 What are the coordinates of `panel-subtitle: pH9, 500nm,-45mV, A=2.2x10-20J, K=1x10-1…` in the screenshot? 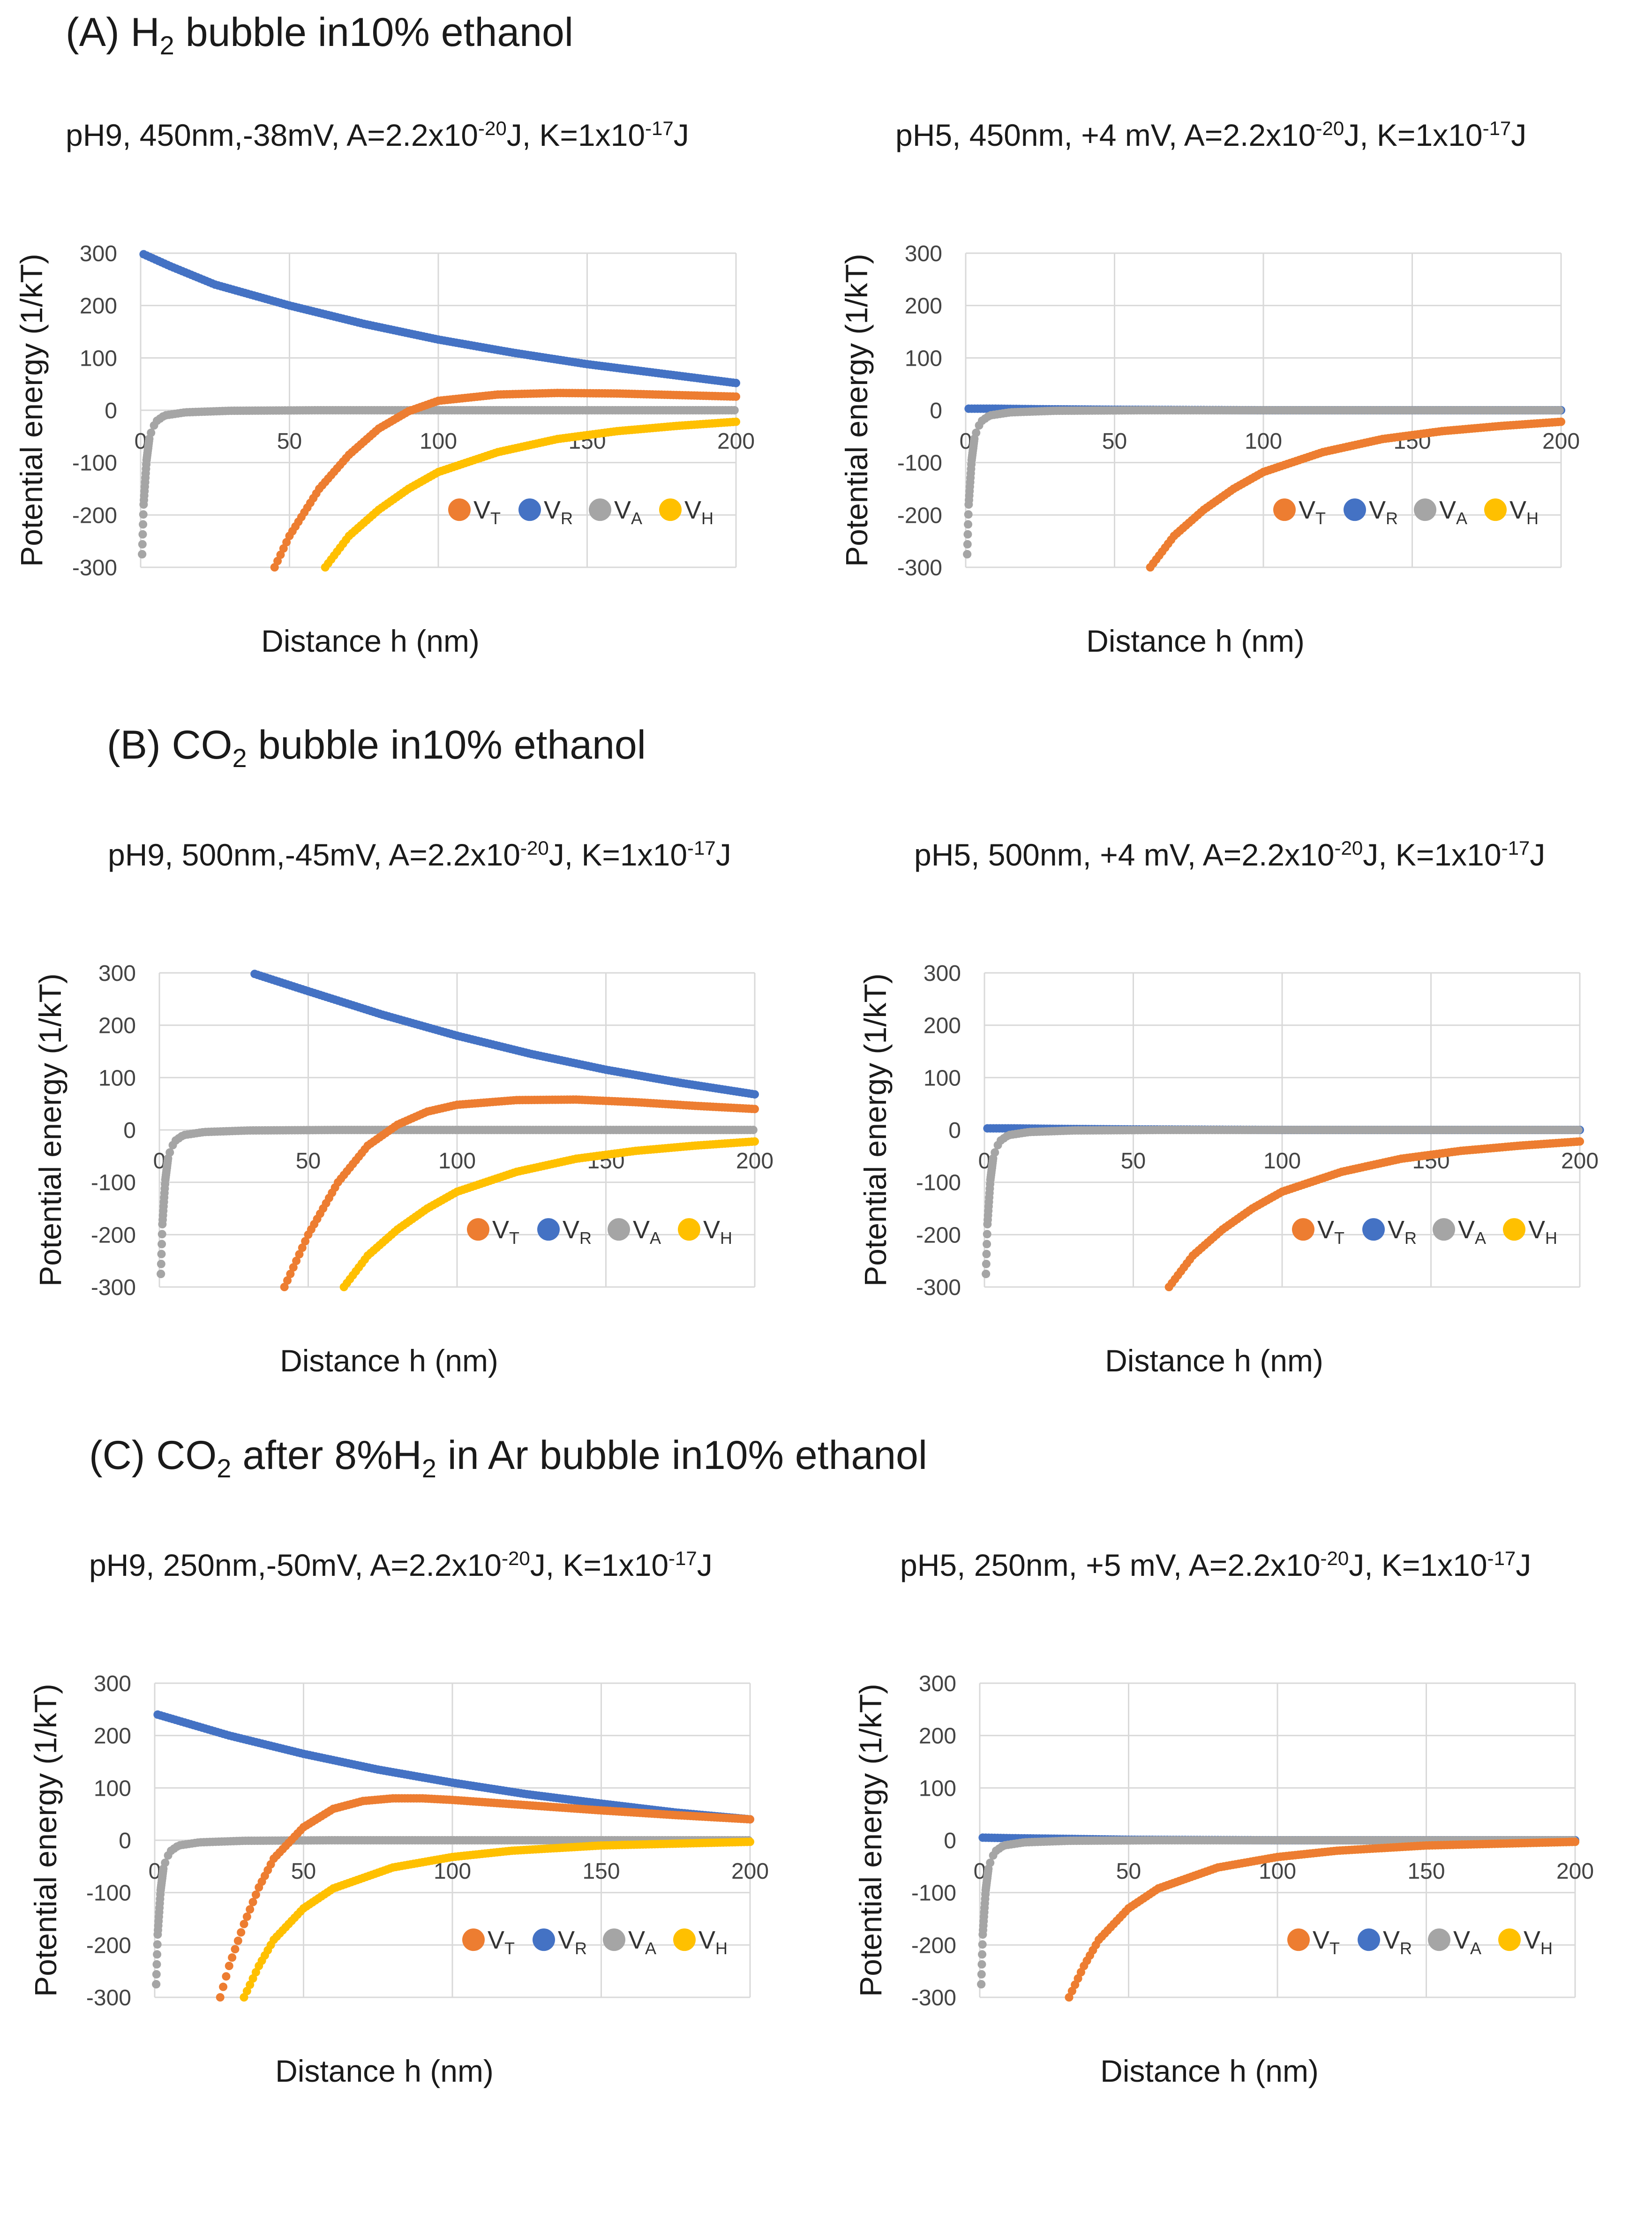 It's located at (419, 855).